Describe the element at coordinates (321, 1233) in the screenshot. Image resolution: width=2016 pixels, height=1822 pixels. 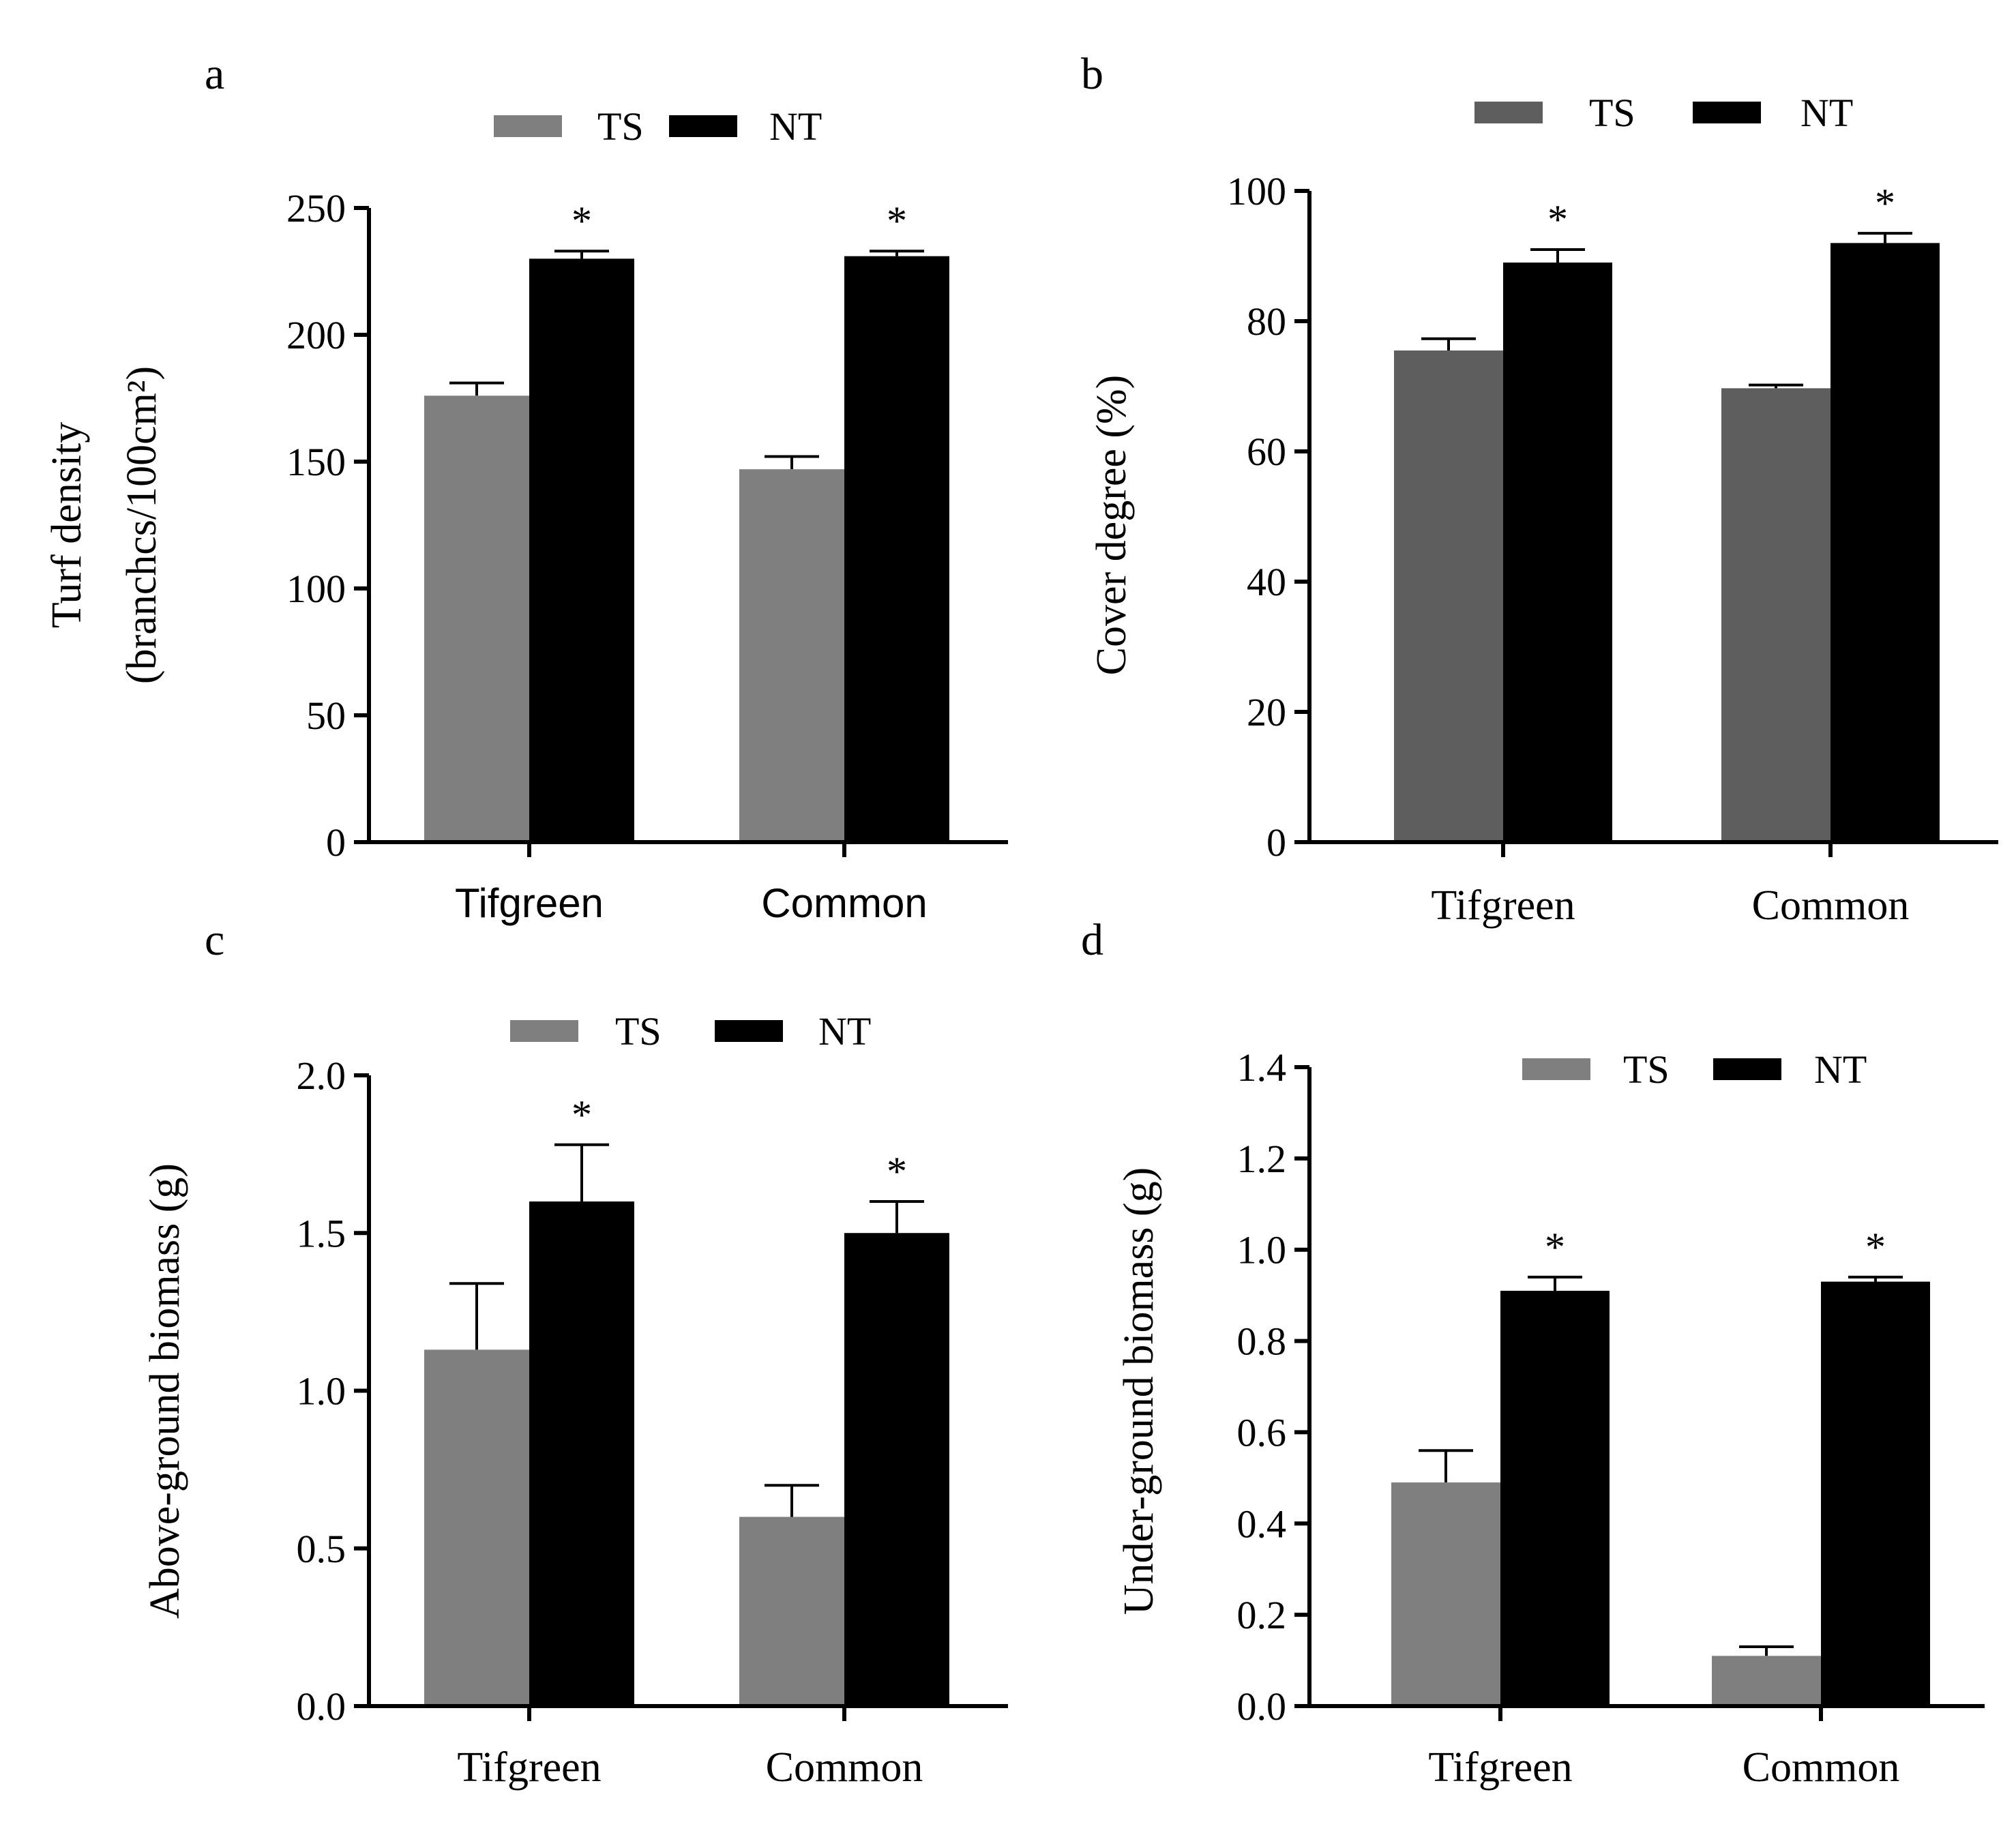
I see `y-tick-label: 1.5` at that location.